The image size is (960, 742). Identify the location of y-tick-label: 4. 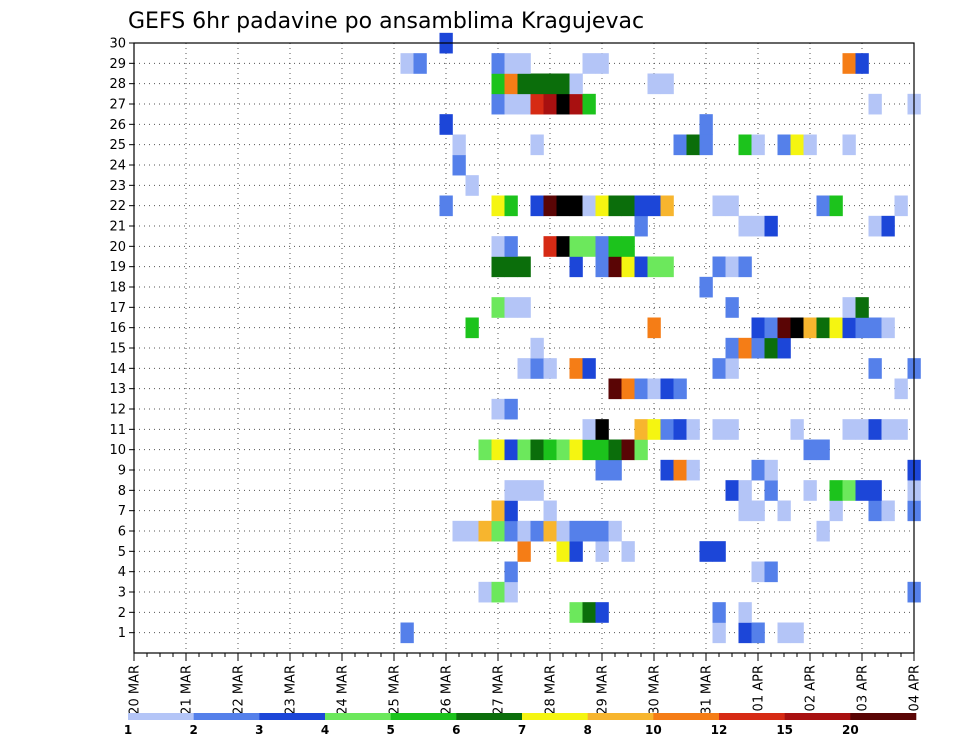
(122, 572).